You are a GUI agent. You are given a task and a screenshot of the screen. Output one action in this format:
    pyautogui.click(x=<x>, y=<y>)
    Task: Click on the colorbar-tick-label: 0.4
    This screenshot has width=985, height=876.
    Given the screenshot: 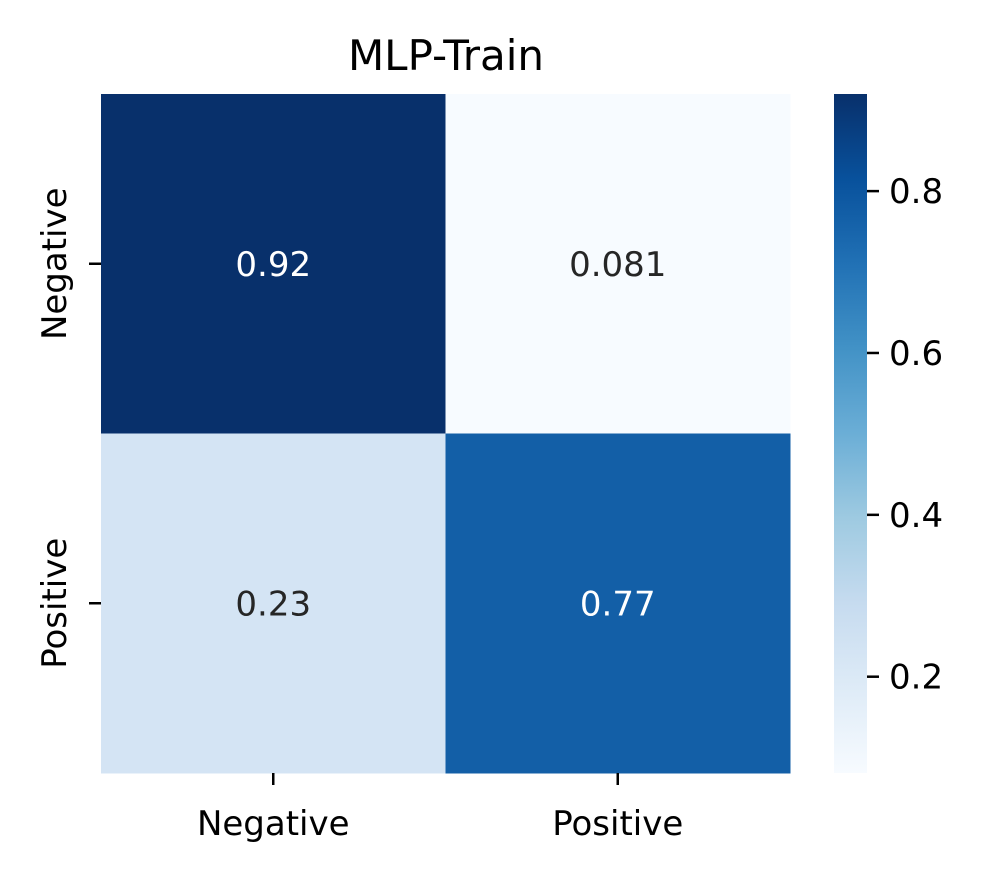 What is the action you would take?
    pyautogui.click(x=916, y=516)
    